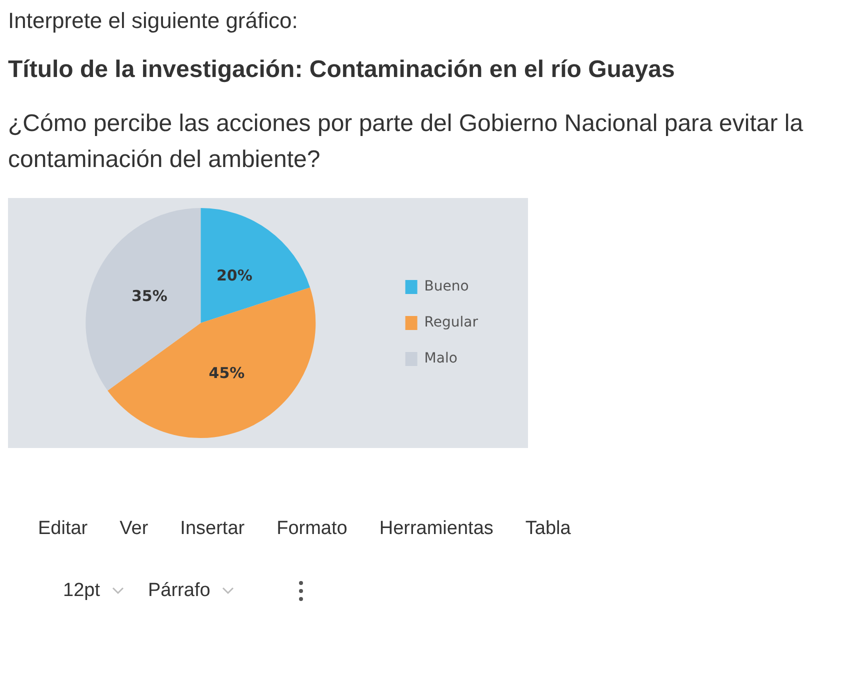 The width and height of the screenshot is (867, 696). What do you see at coordinates (406, 142) in the screenshot?
I see `chart-subtitle: ¿Cómo percibe las acciones por parte del Gobierno Nacional para evitar la contaminación del ambiente?` at bounding box center [406, 142].